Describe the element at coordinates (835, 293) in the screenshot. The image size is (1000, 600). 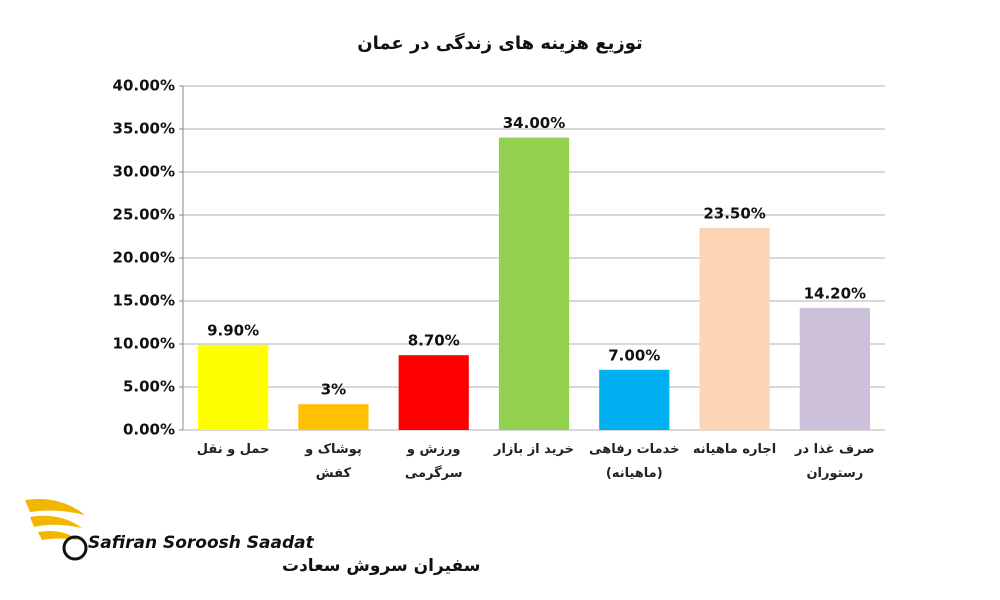
I see `value-label: 14.20%` at that location.